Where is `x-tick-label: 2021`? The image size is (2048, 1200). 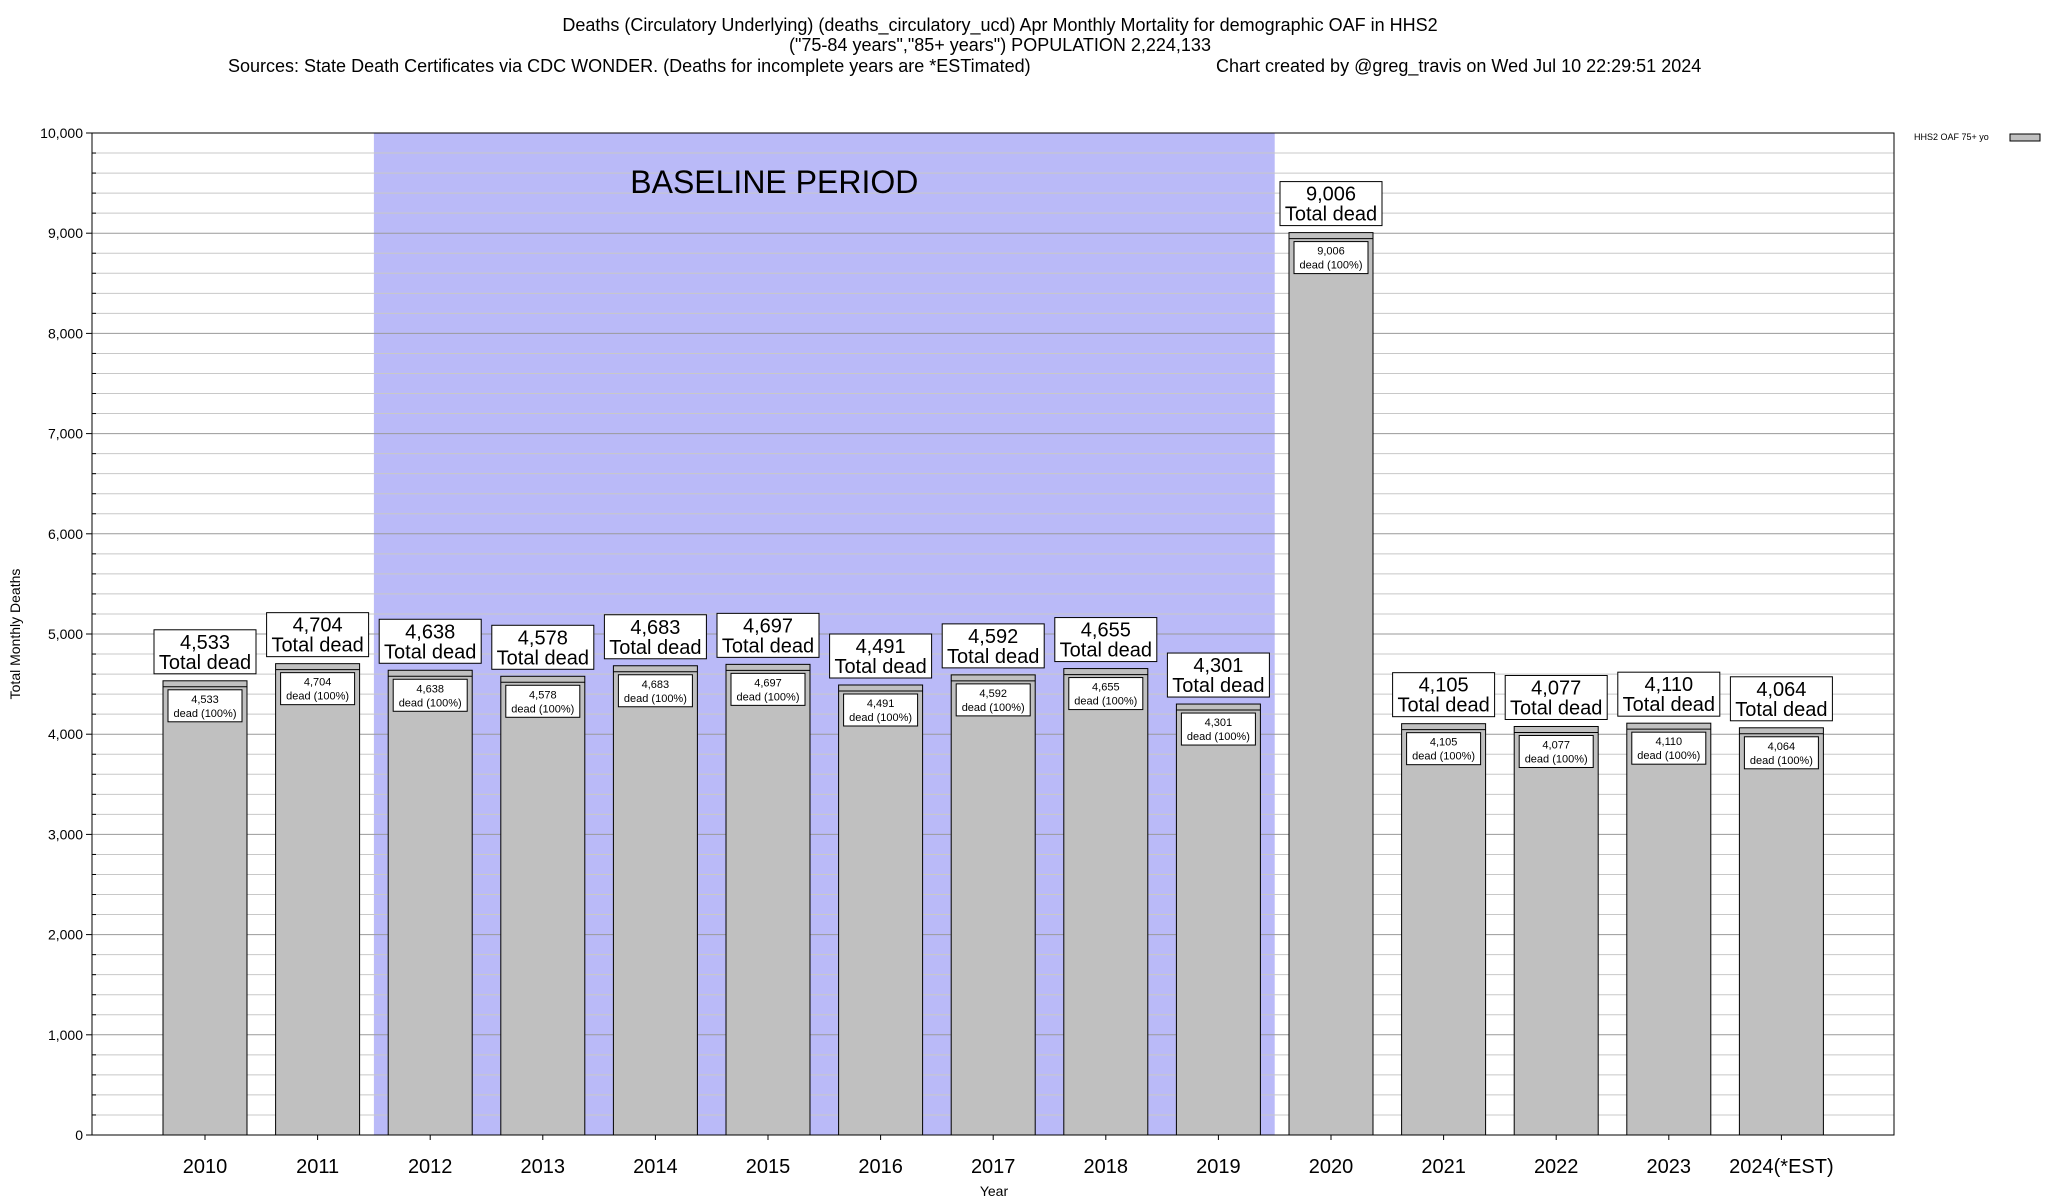 x-tick-label: 2021 is located at coordinates (1443, 1167).